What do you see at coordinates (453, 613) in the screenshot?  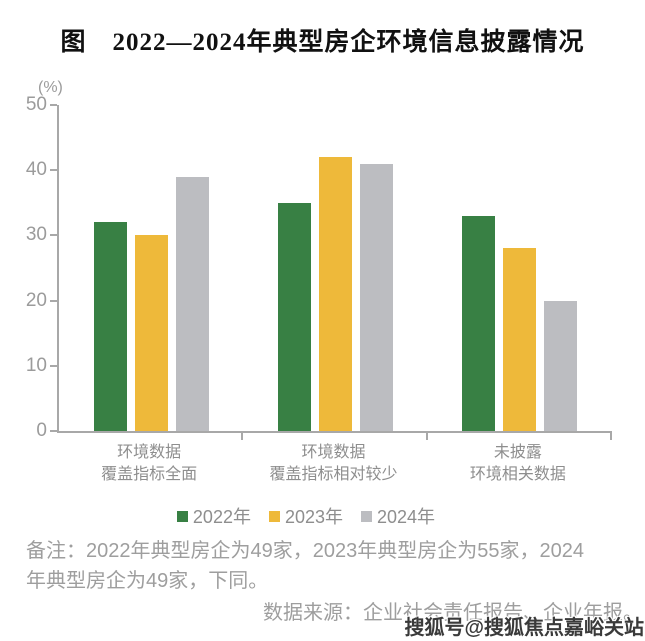 I see `data-source: 数据来源：企业社会责任报告、企业年报。` at bounding box center [453, 613].